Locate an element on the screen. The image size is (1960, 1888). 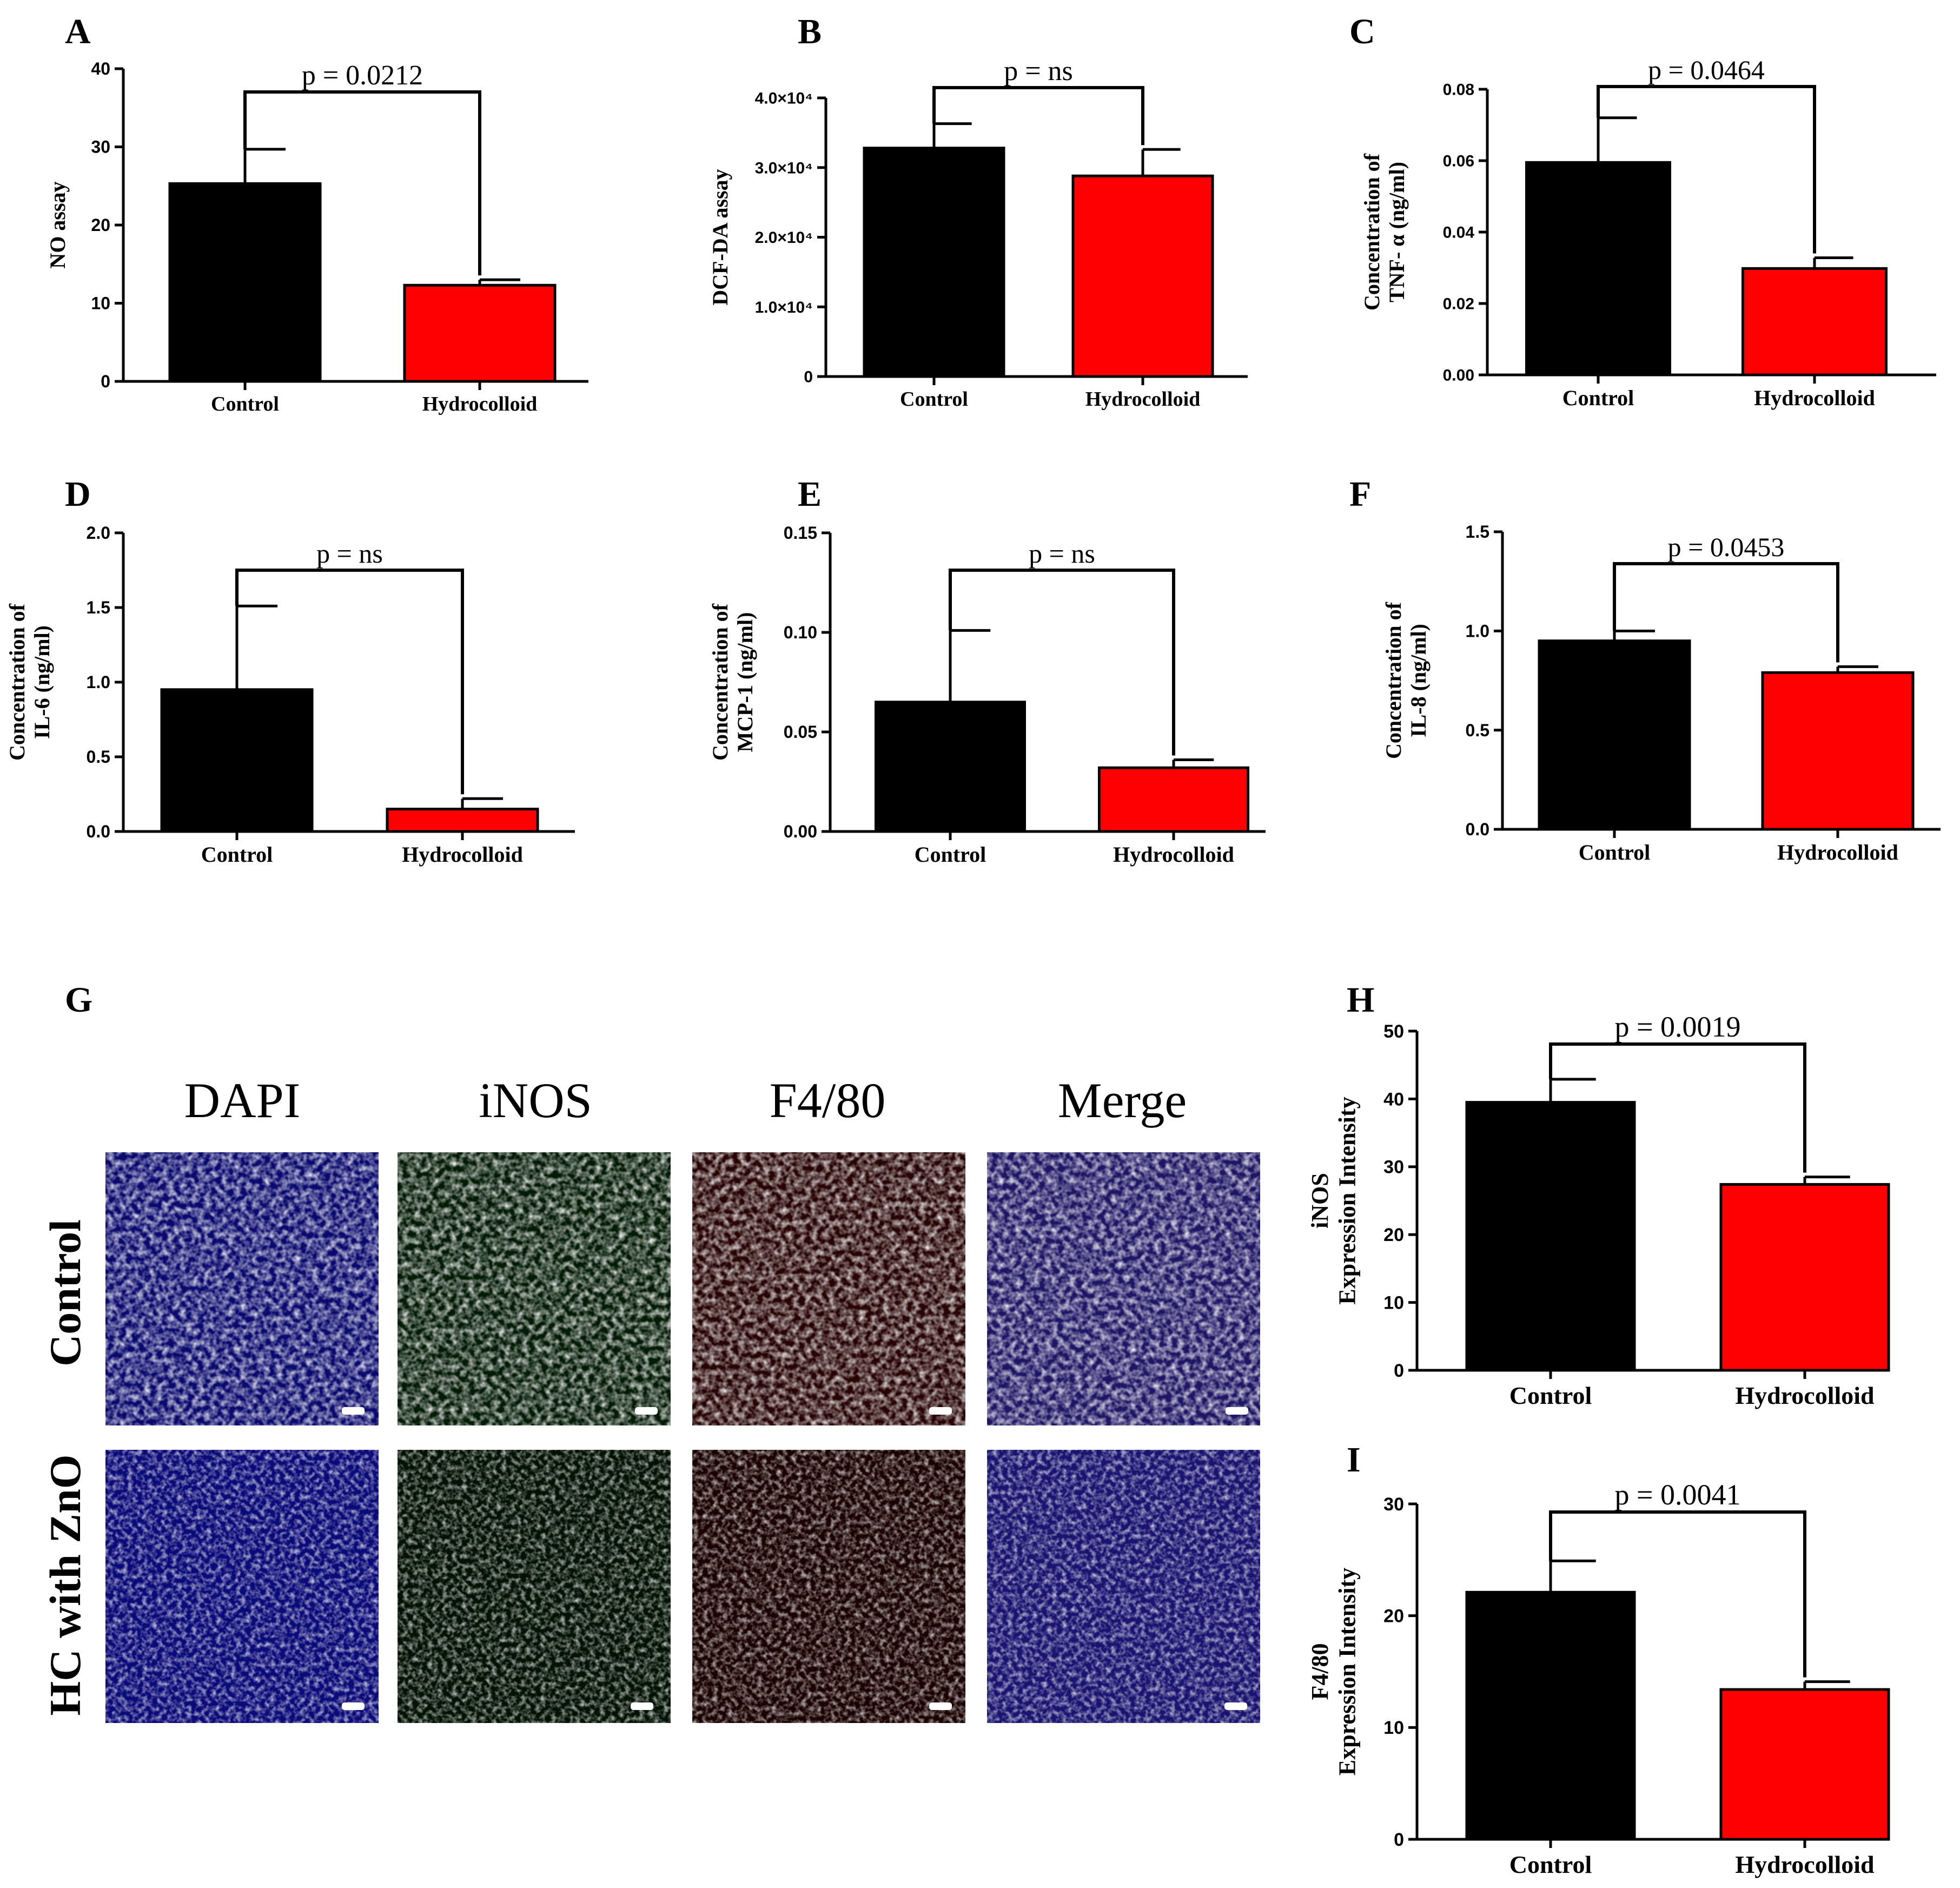
y-tick-label: 1.5 is located at coordinates (1477, 532).